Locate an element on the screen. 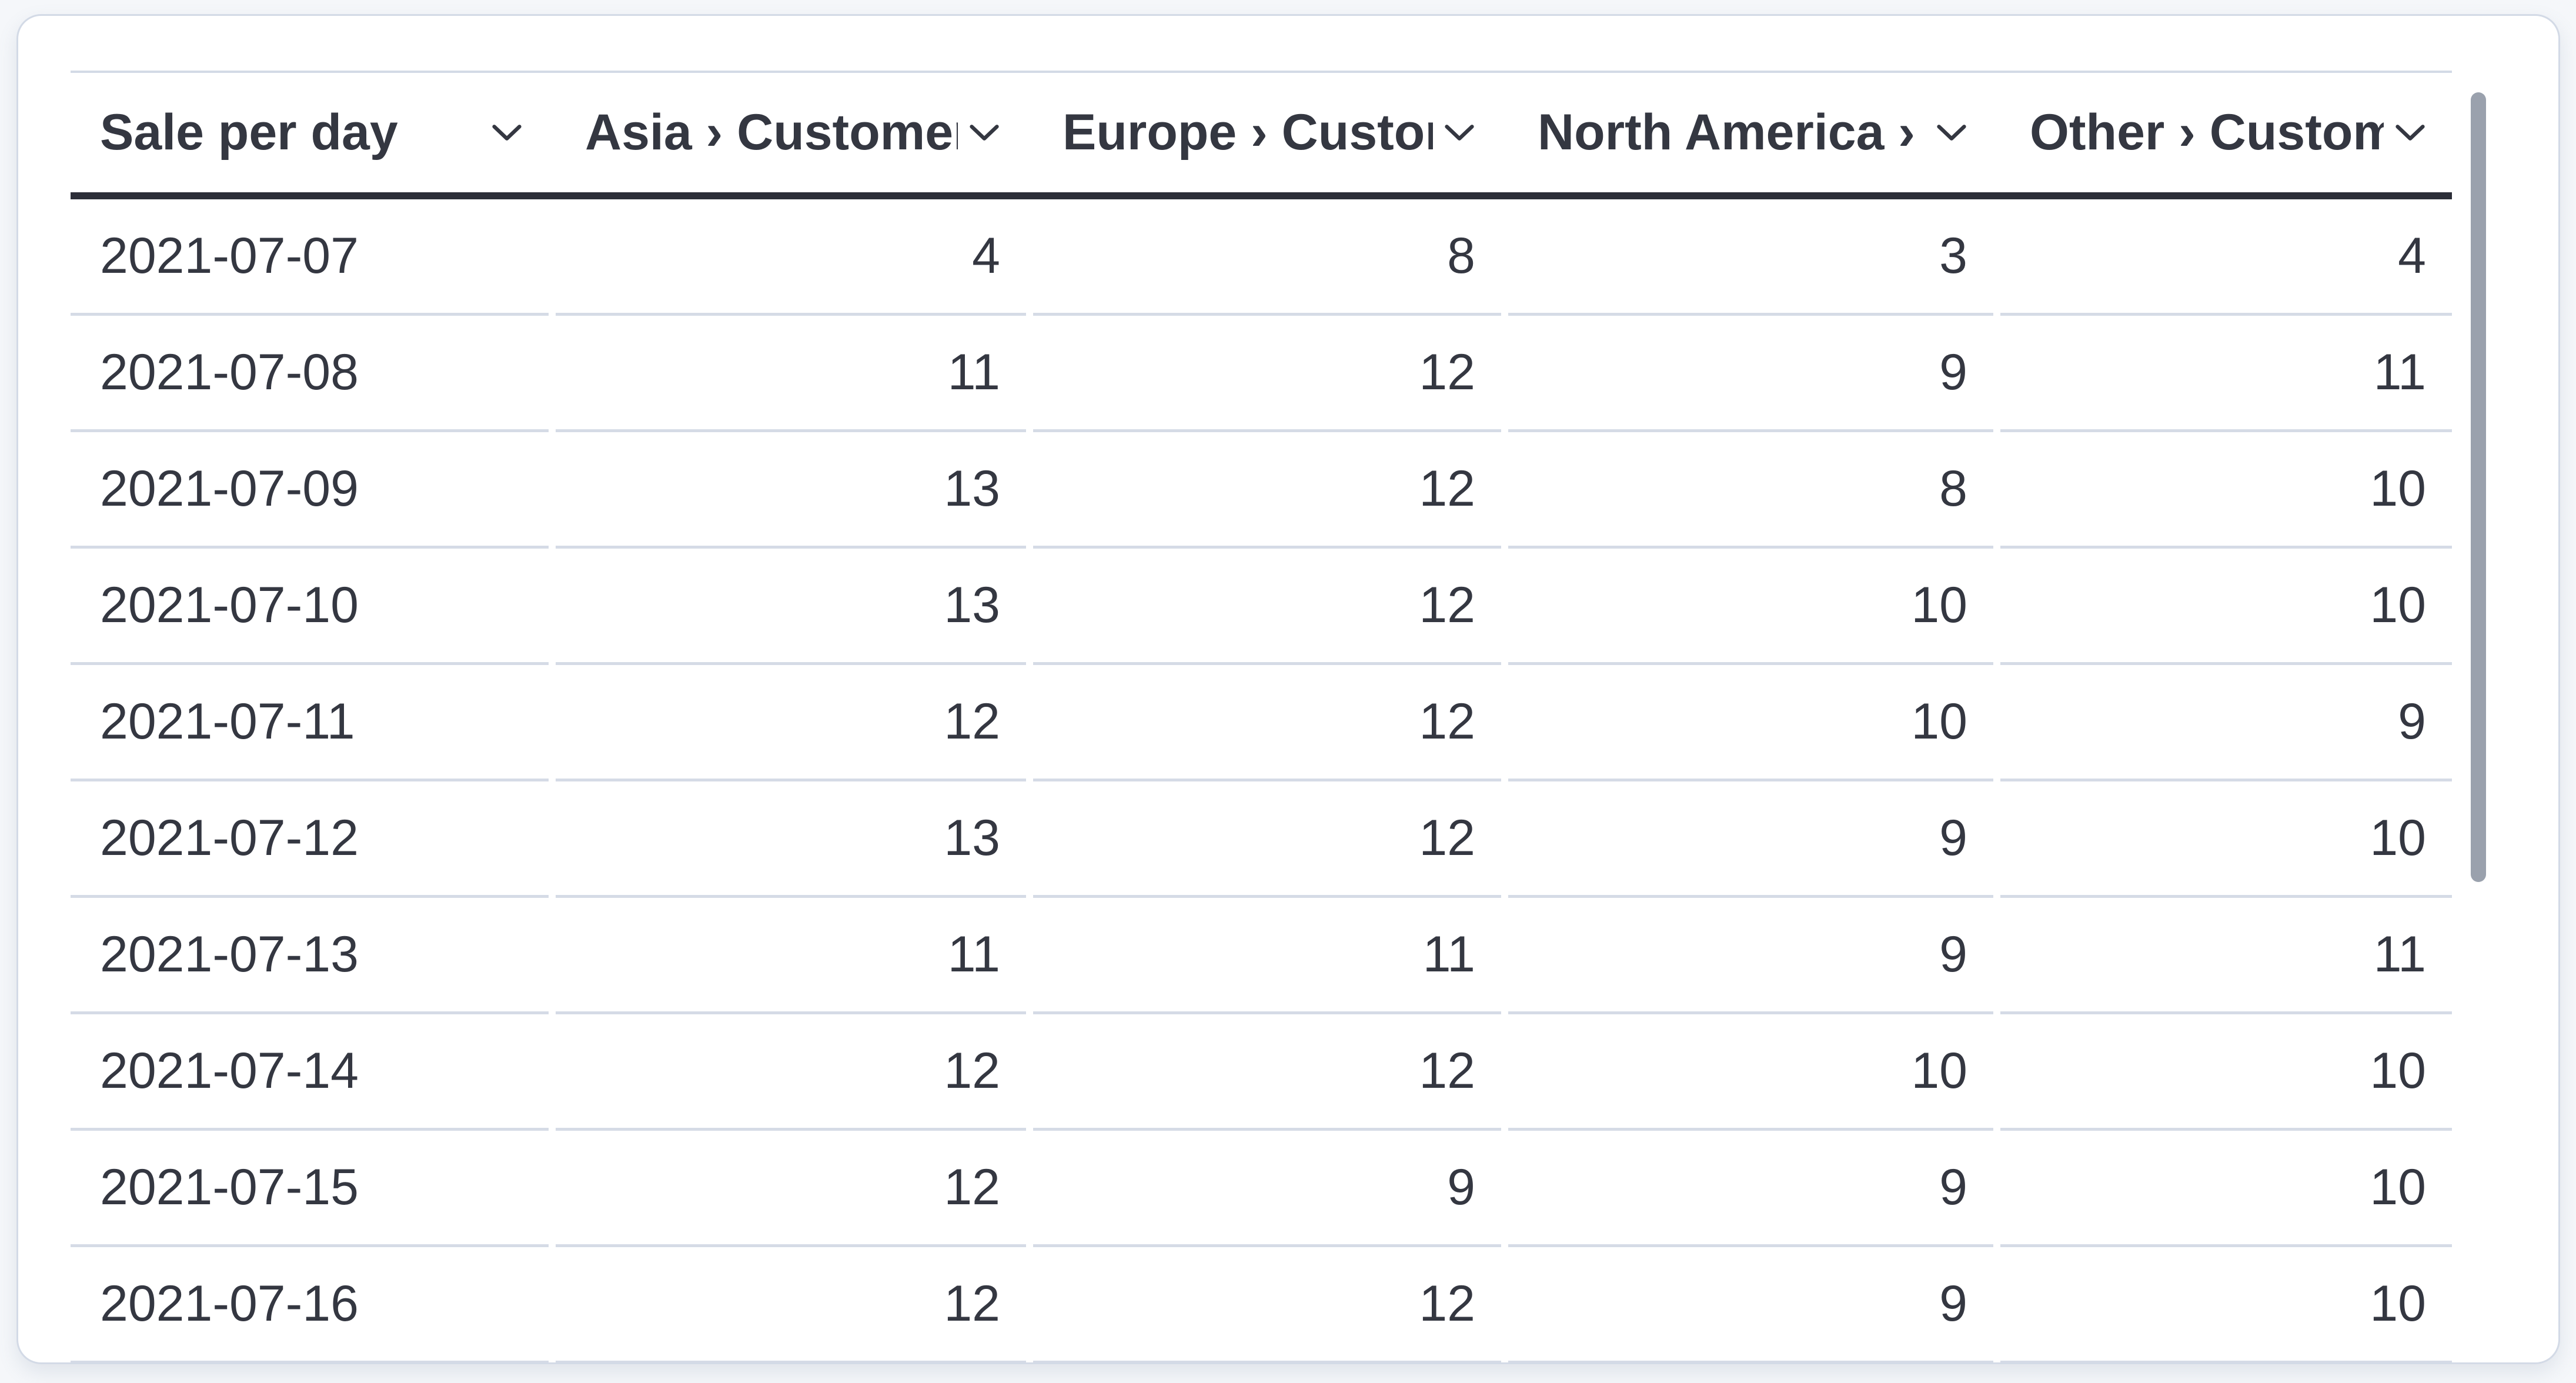  column-header-europe: Europe › Customers is located at coordinates (1267, 132).